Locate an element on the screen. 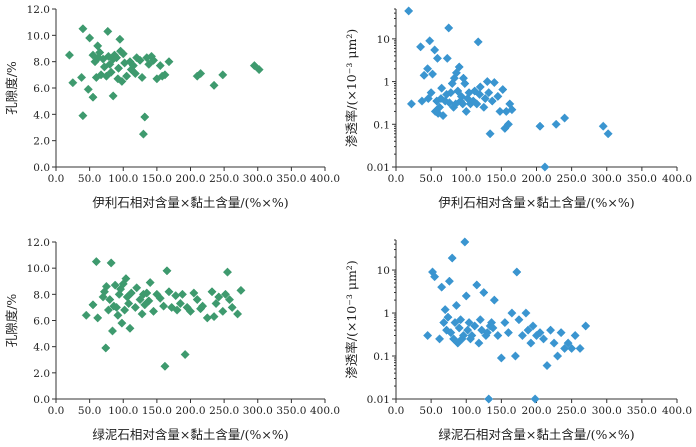 This screenshot has height=447, width=696. x-tick-label: 0.0 is located at coordinates (56, 179).